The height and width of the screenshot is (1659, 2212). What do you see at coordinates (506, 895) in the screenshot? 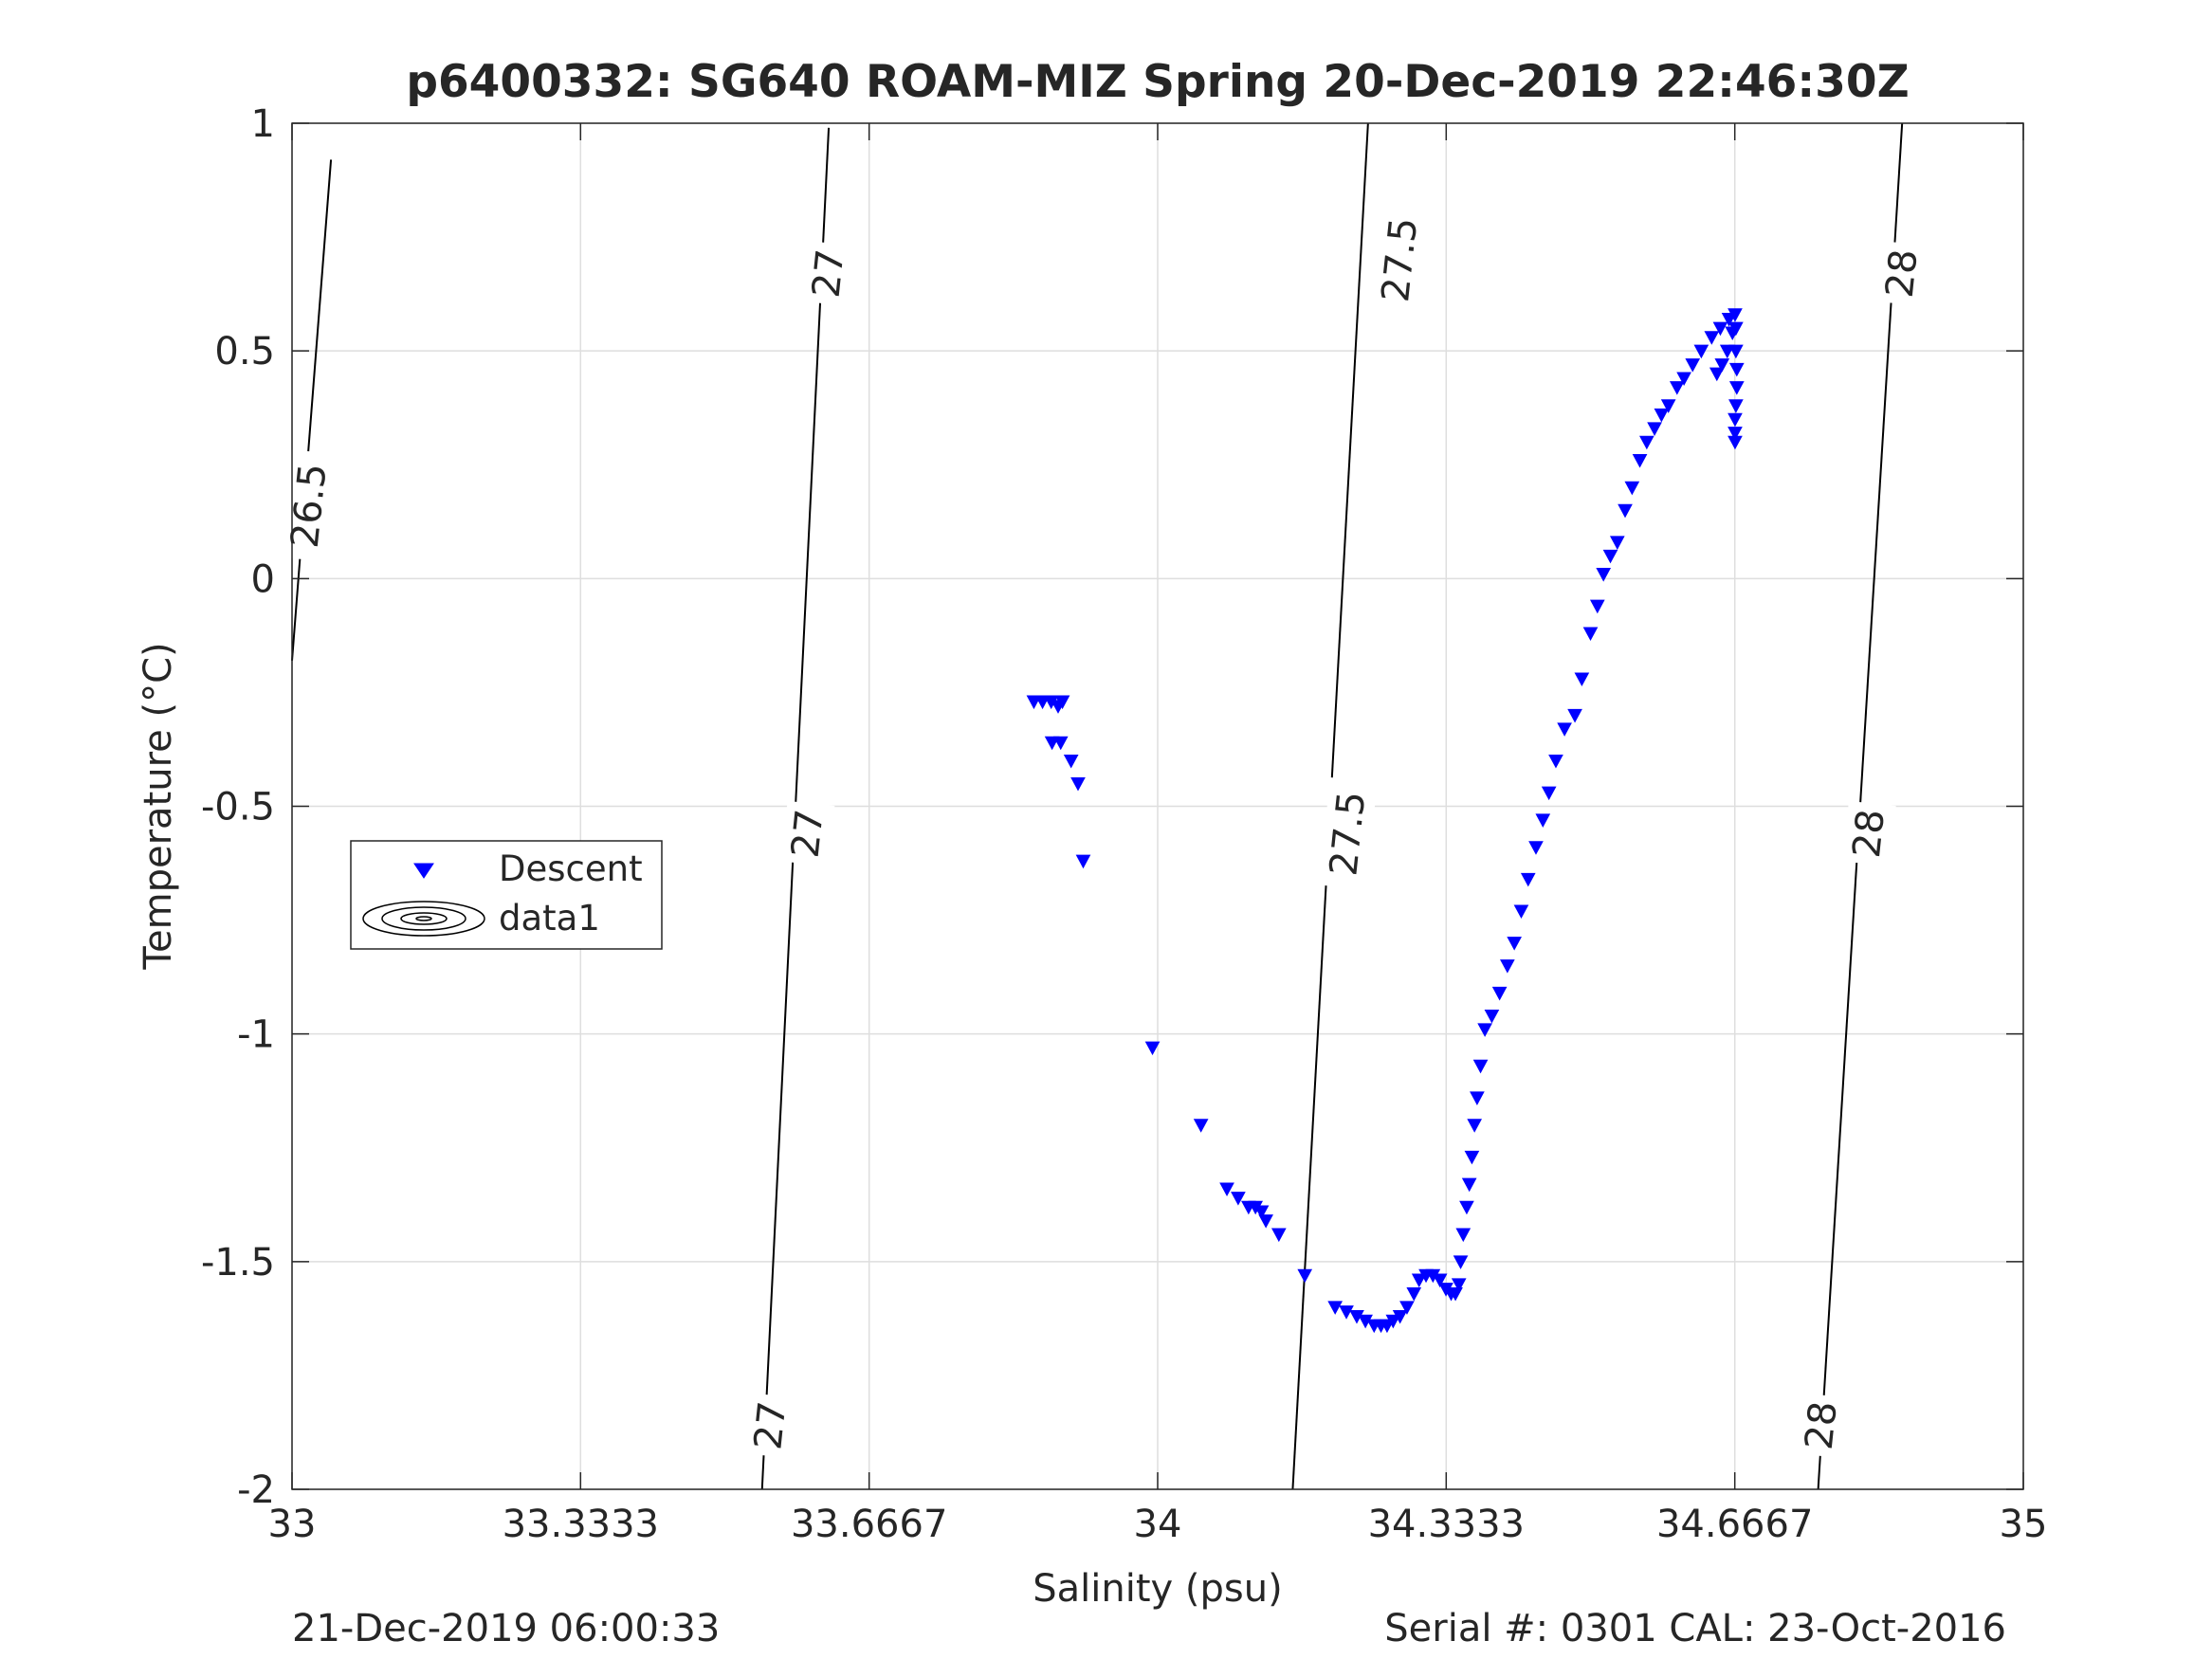
I see `legend-box` at bounding box center [506, 895].